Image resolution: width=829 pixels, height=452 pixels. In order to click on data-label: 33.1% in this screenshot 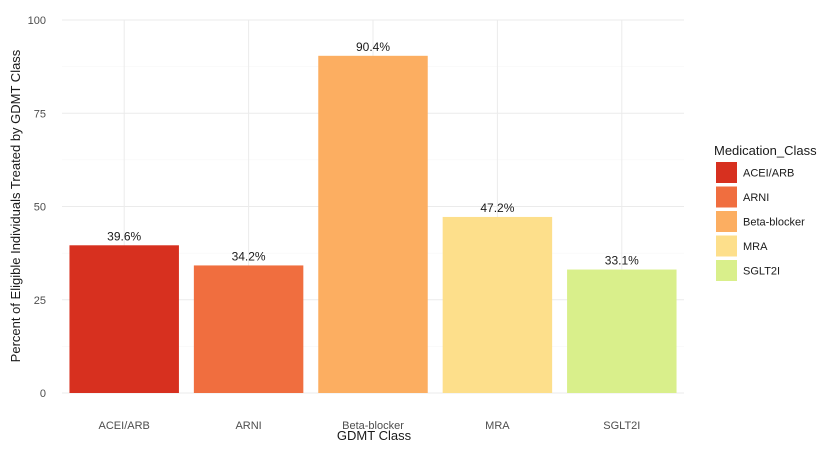, I will do `click(622, 261)`.